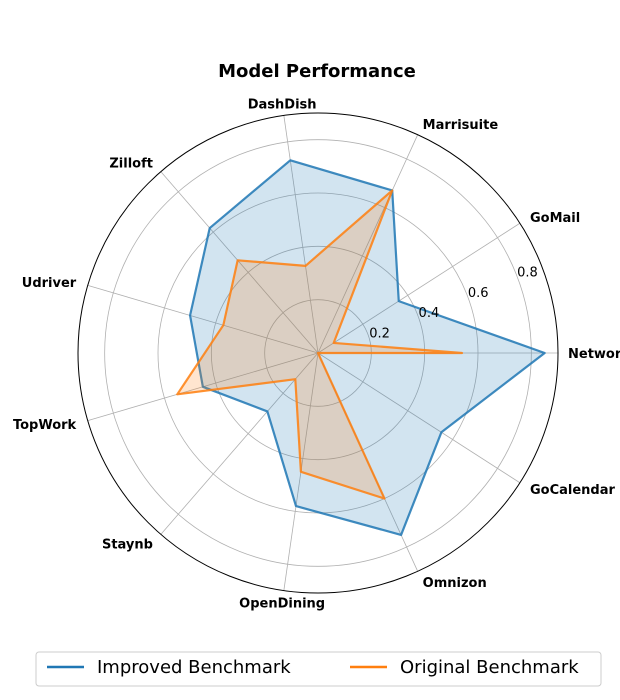 The width and height of the screenshot is (620, 700). What do you see at coordinates (429, 313) in the screenshot?
I see `radial-tick-0.4: 0.4` at bounding box center [429, 313].